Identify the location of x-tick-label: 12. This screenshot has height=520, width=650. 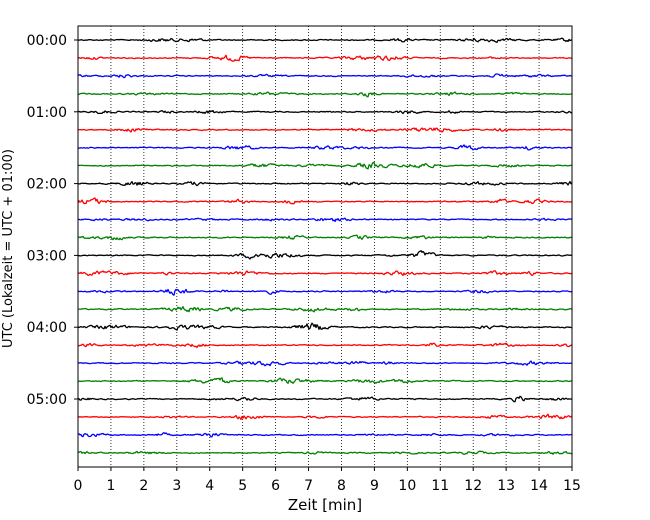
(473, 486).